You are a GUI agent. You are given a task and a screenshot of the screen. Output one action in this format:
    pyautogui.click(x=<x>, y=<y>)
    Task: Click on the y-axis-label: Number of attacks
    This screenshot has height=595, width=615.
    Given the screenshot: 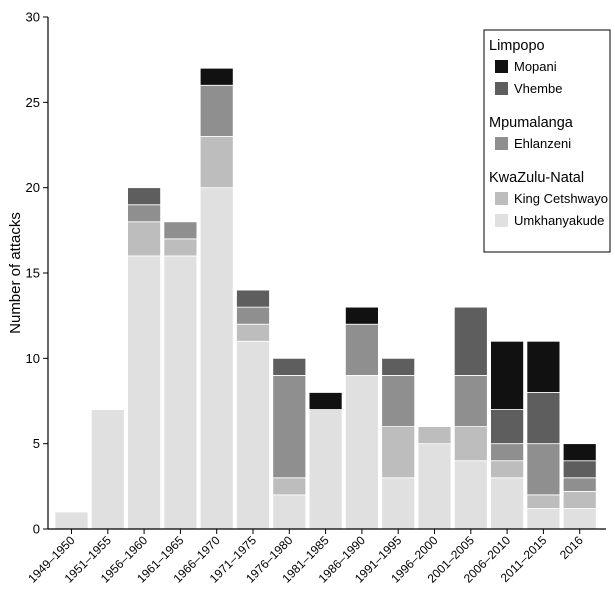 What is the action you would take?
    pyautogui.click(x=15, y=273)
    